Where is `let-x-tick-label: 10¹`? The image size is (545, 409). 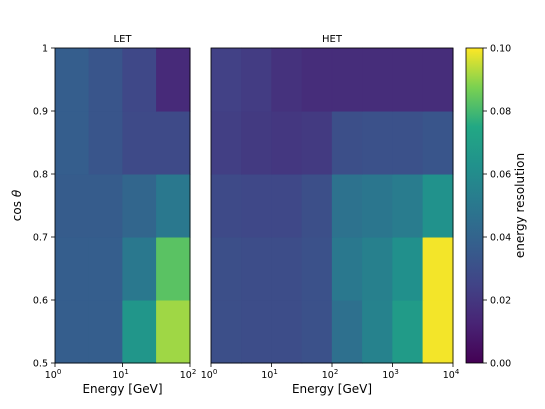
let-x-tick-label: 10¹ is located at coordinates (120, 374).